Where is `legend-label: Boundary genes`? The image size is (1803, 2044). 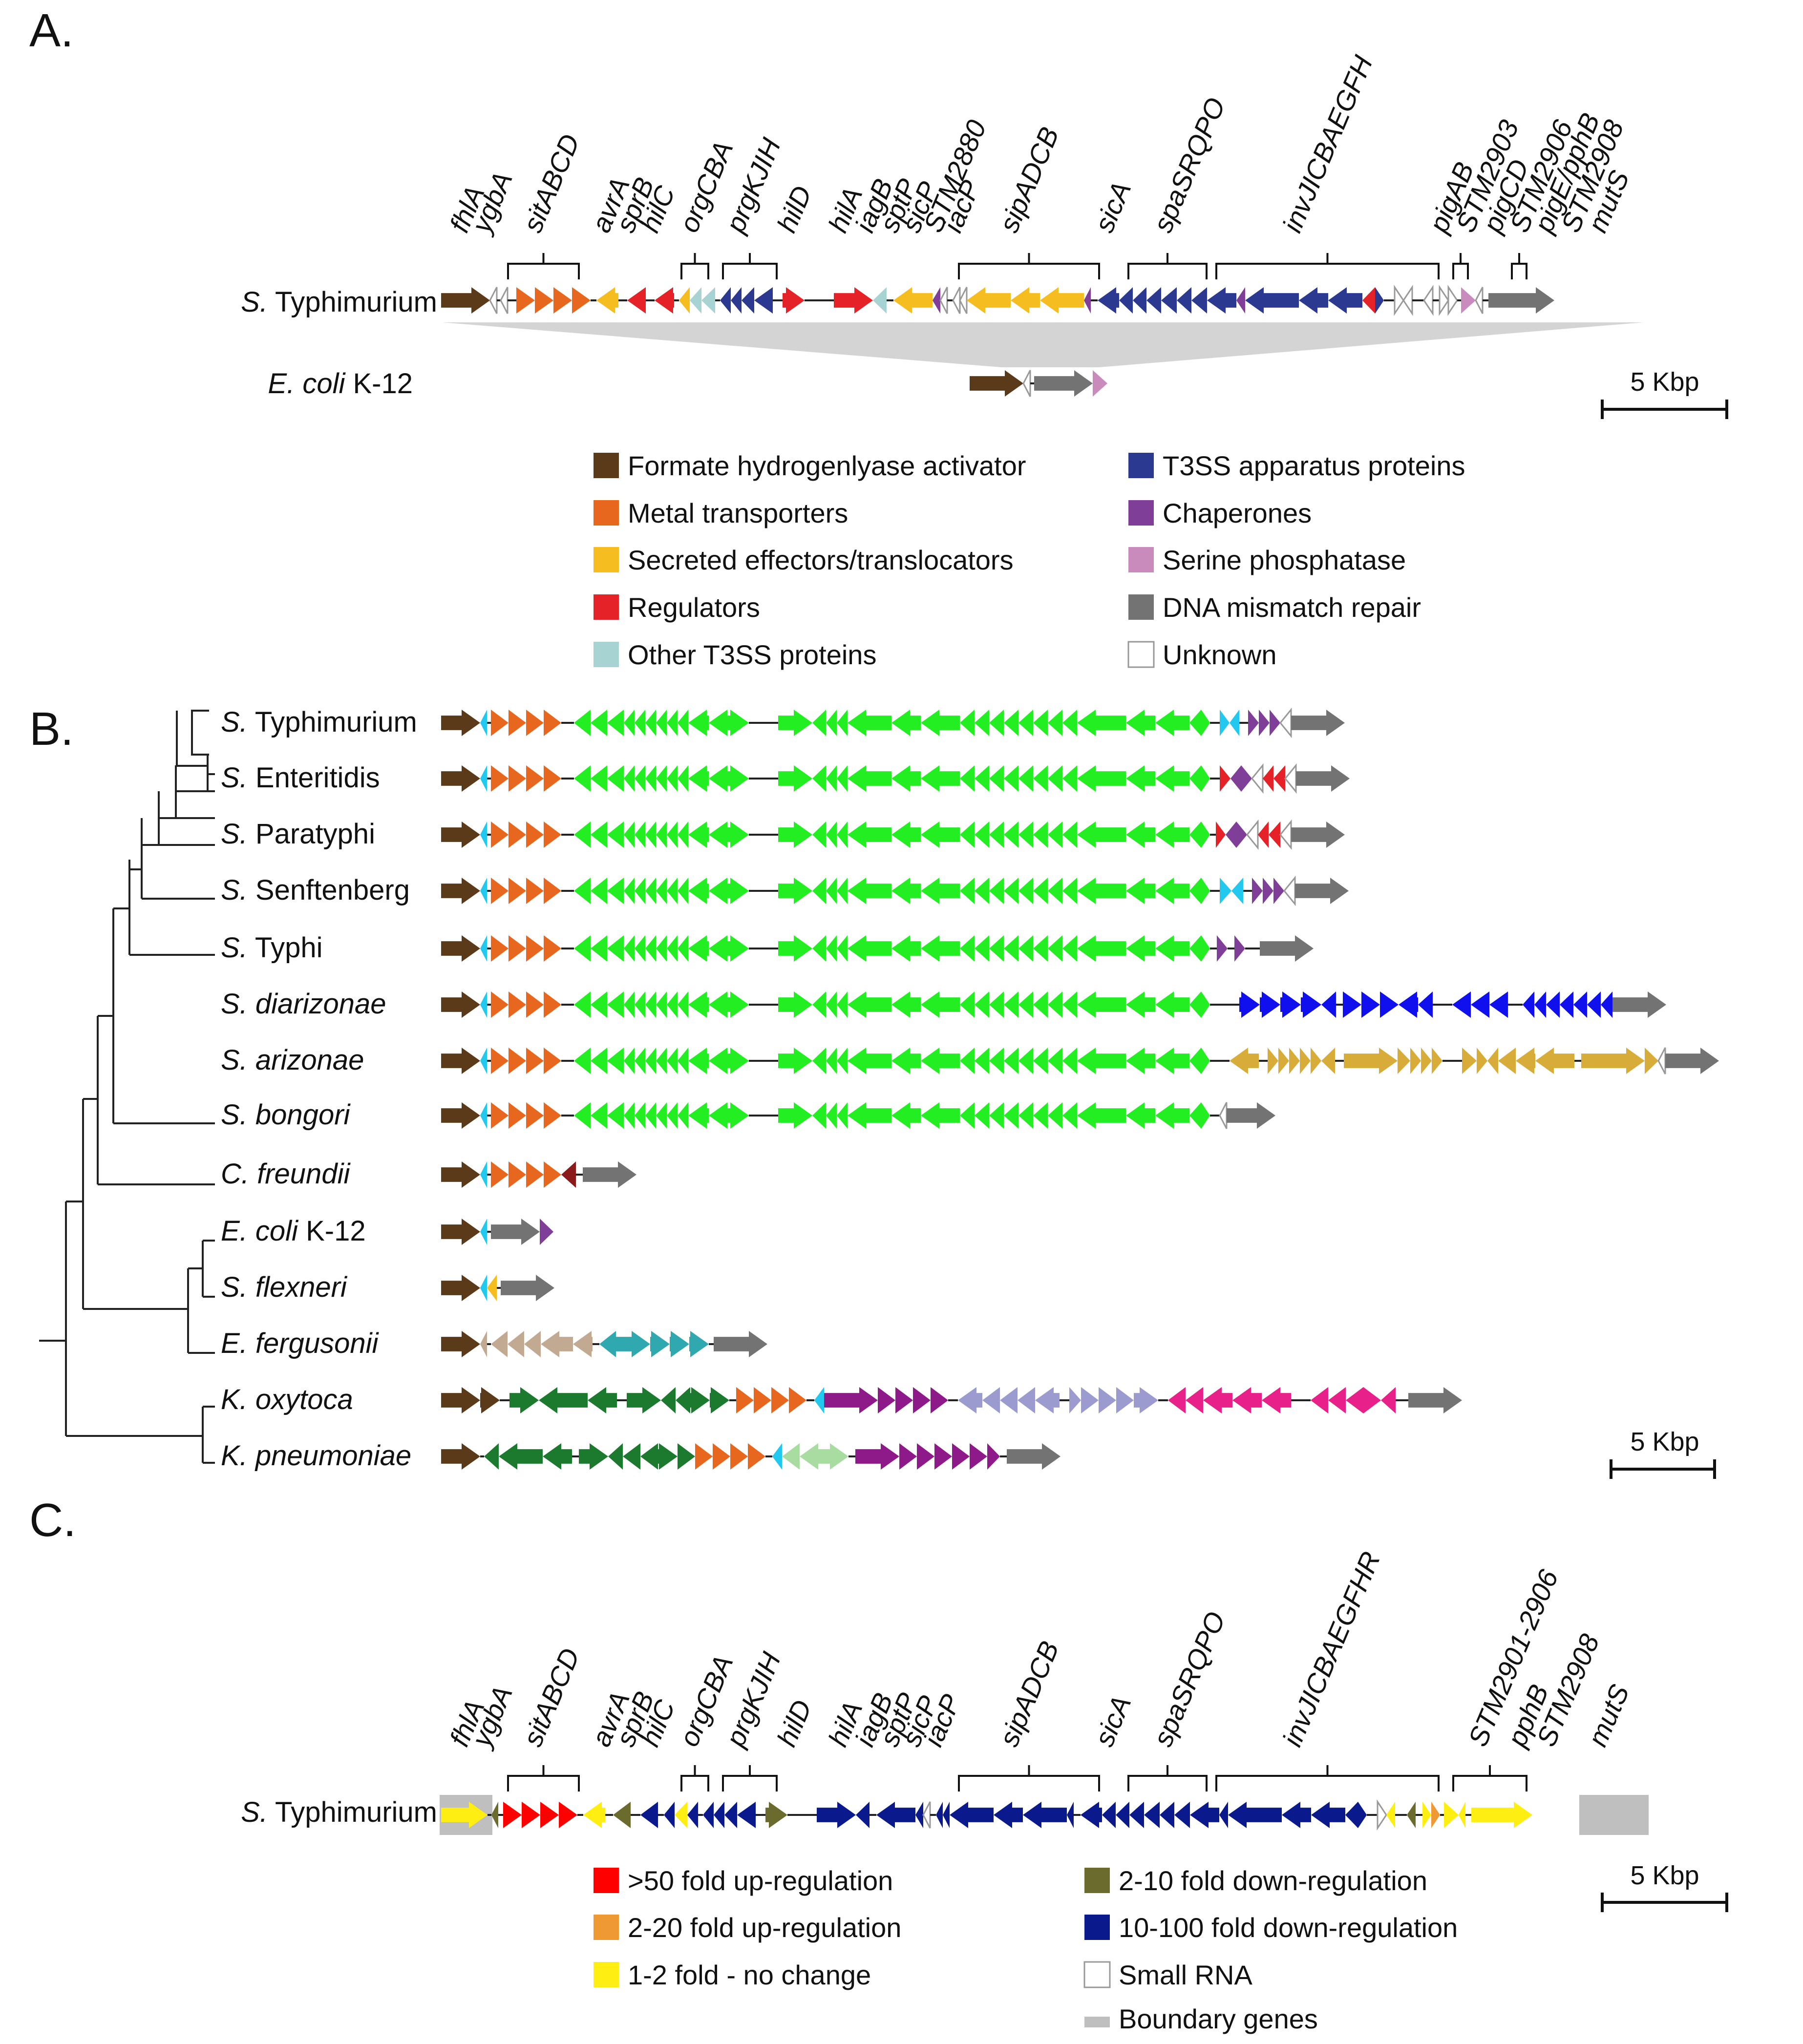 legend-label: Boundary genes is located at coordinates (1218, 2018).